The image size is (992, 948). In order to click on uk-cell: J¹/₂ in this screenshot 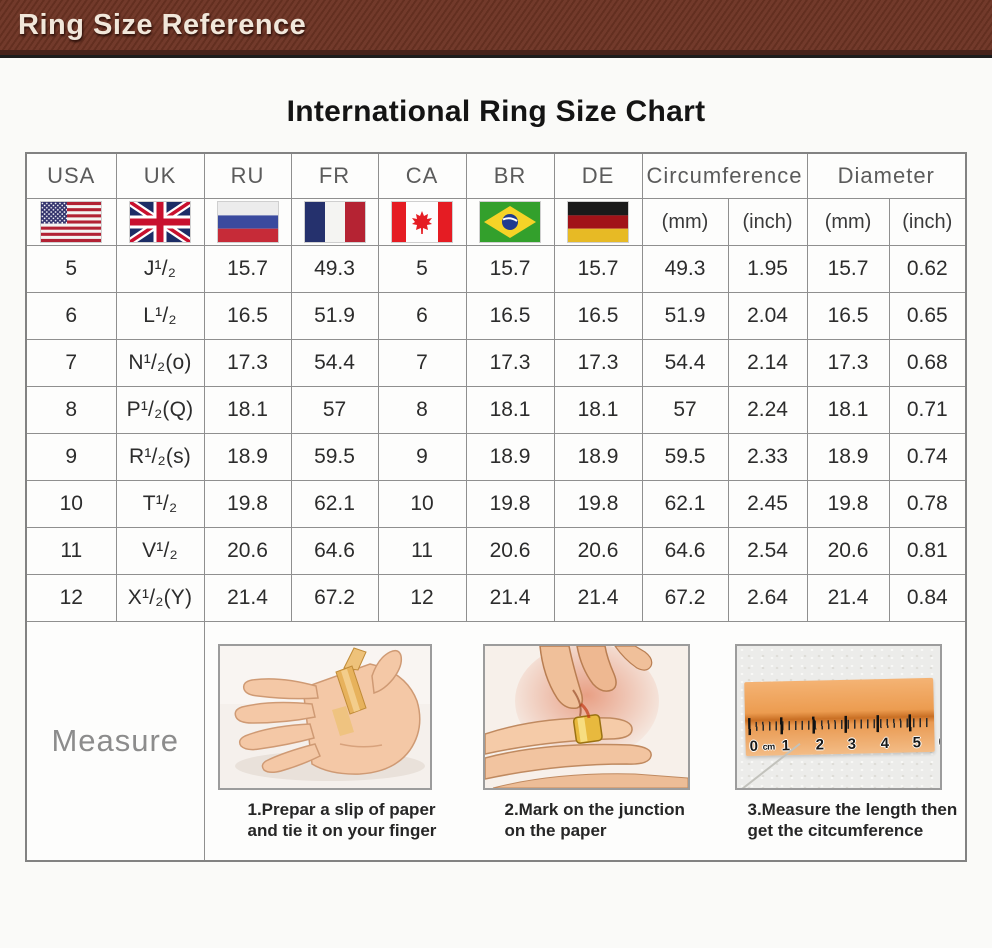, I will do `click(160, 269)`.